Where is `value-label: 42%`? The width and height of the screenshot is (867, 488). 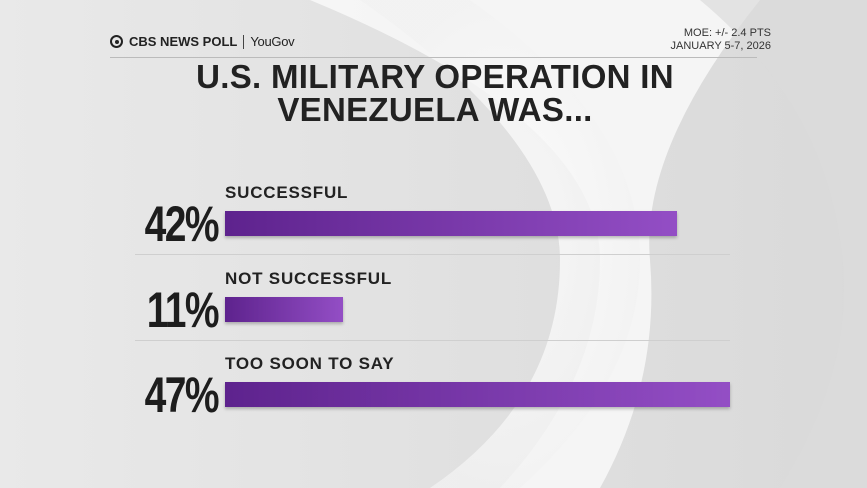 value-label: 42% is located at coordinates (182, 224).